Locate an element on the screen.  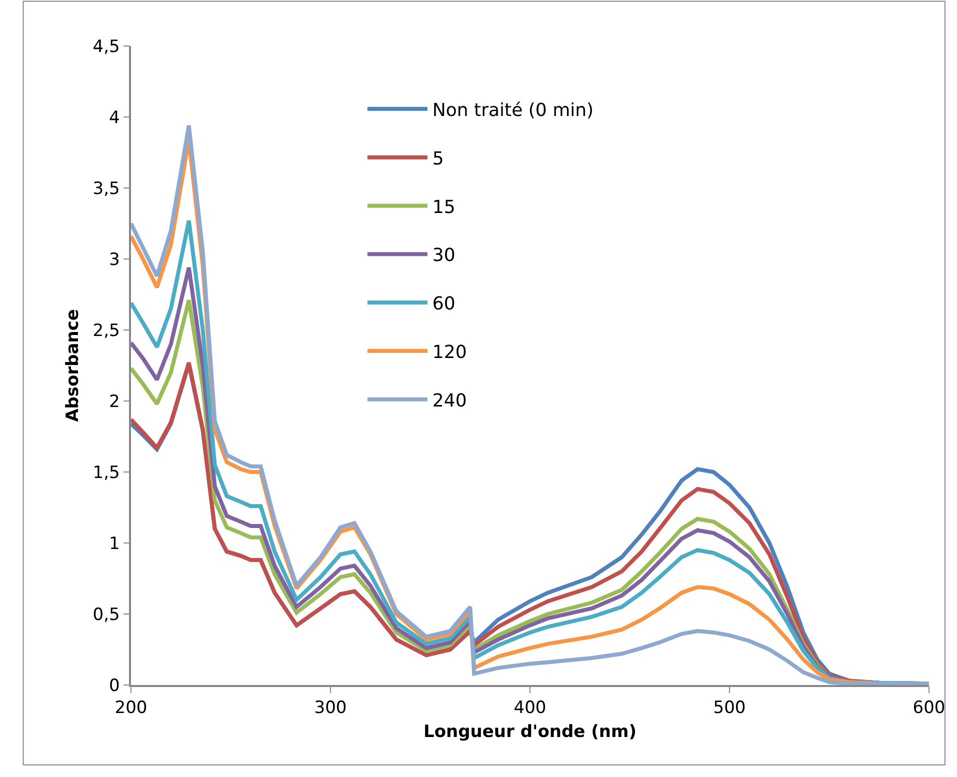
y-tick-label: 1 is located at coordinates (114, 544).